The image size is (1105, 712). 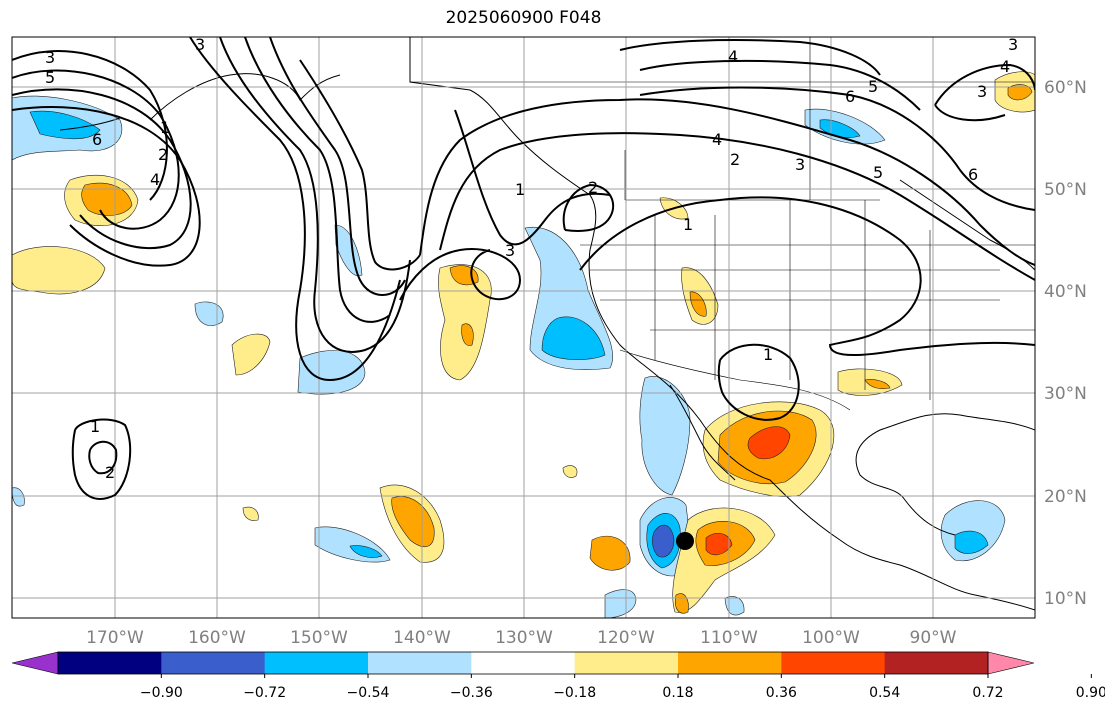 What do you see at coordinates (685, 541) in the screenshot?
I see `location-marker` at bounding box center [685, 541].